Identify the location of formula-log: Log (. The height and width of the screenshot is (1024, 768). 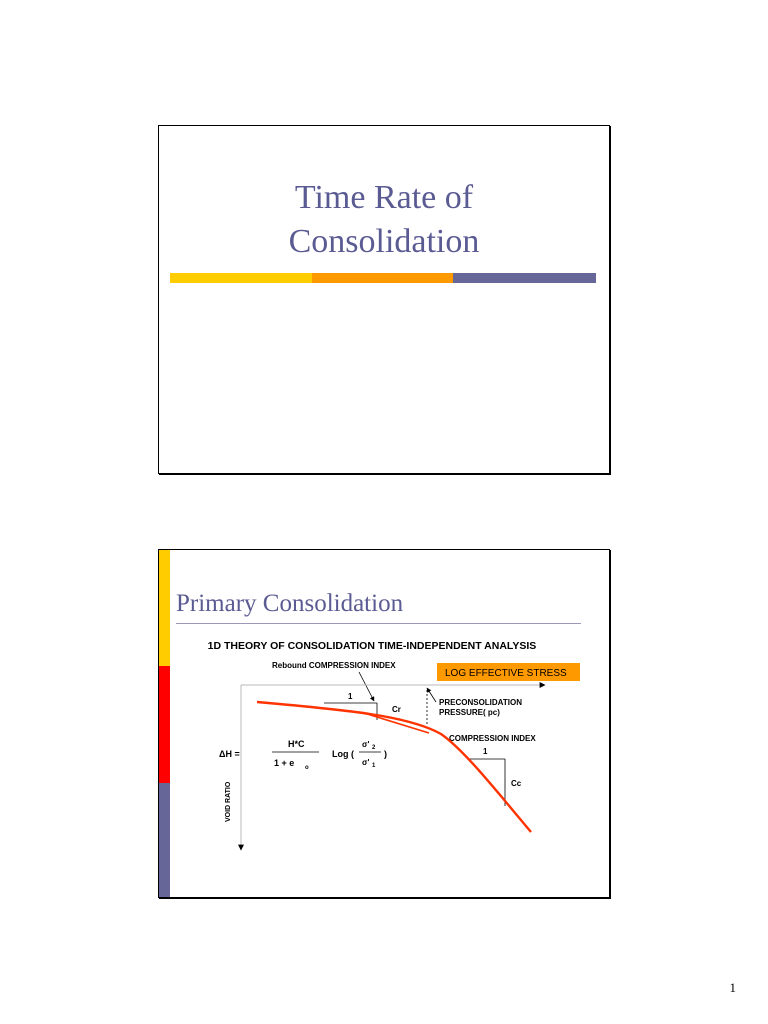
(343, 754).